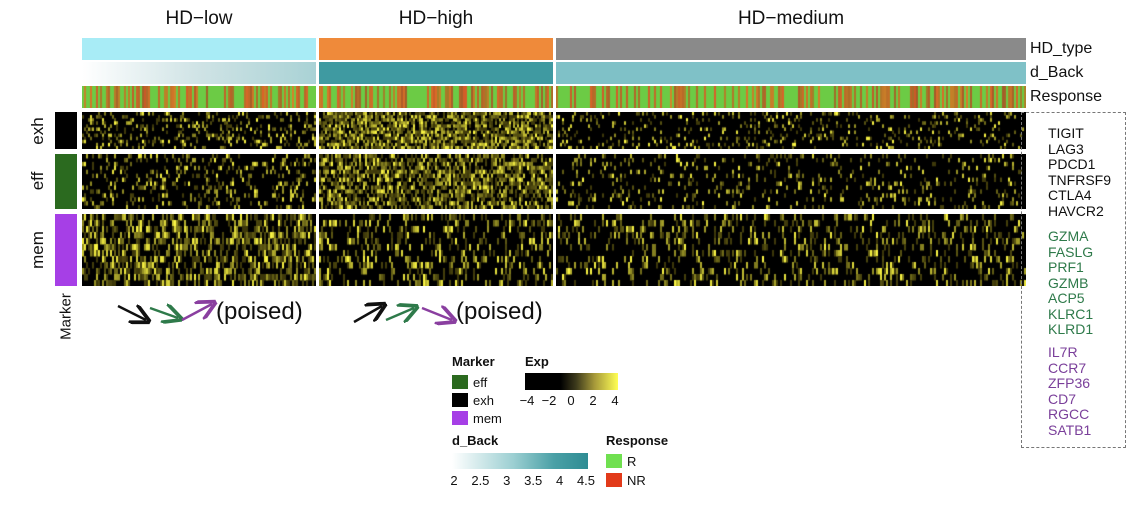 This screenshot has height=508, width=1148. Describe the element at coordinates (559, 480) in the screenshot. I see `legend-dback-tick: 4` at that location.